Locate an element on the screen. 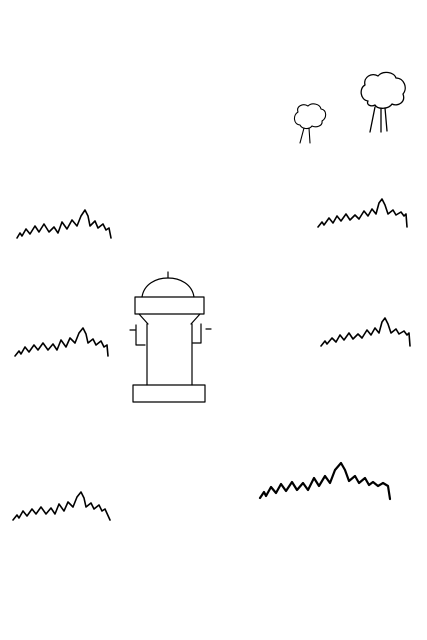  fire-hydrant-icon is located at coordinates (170, 337).